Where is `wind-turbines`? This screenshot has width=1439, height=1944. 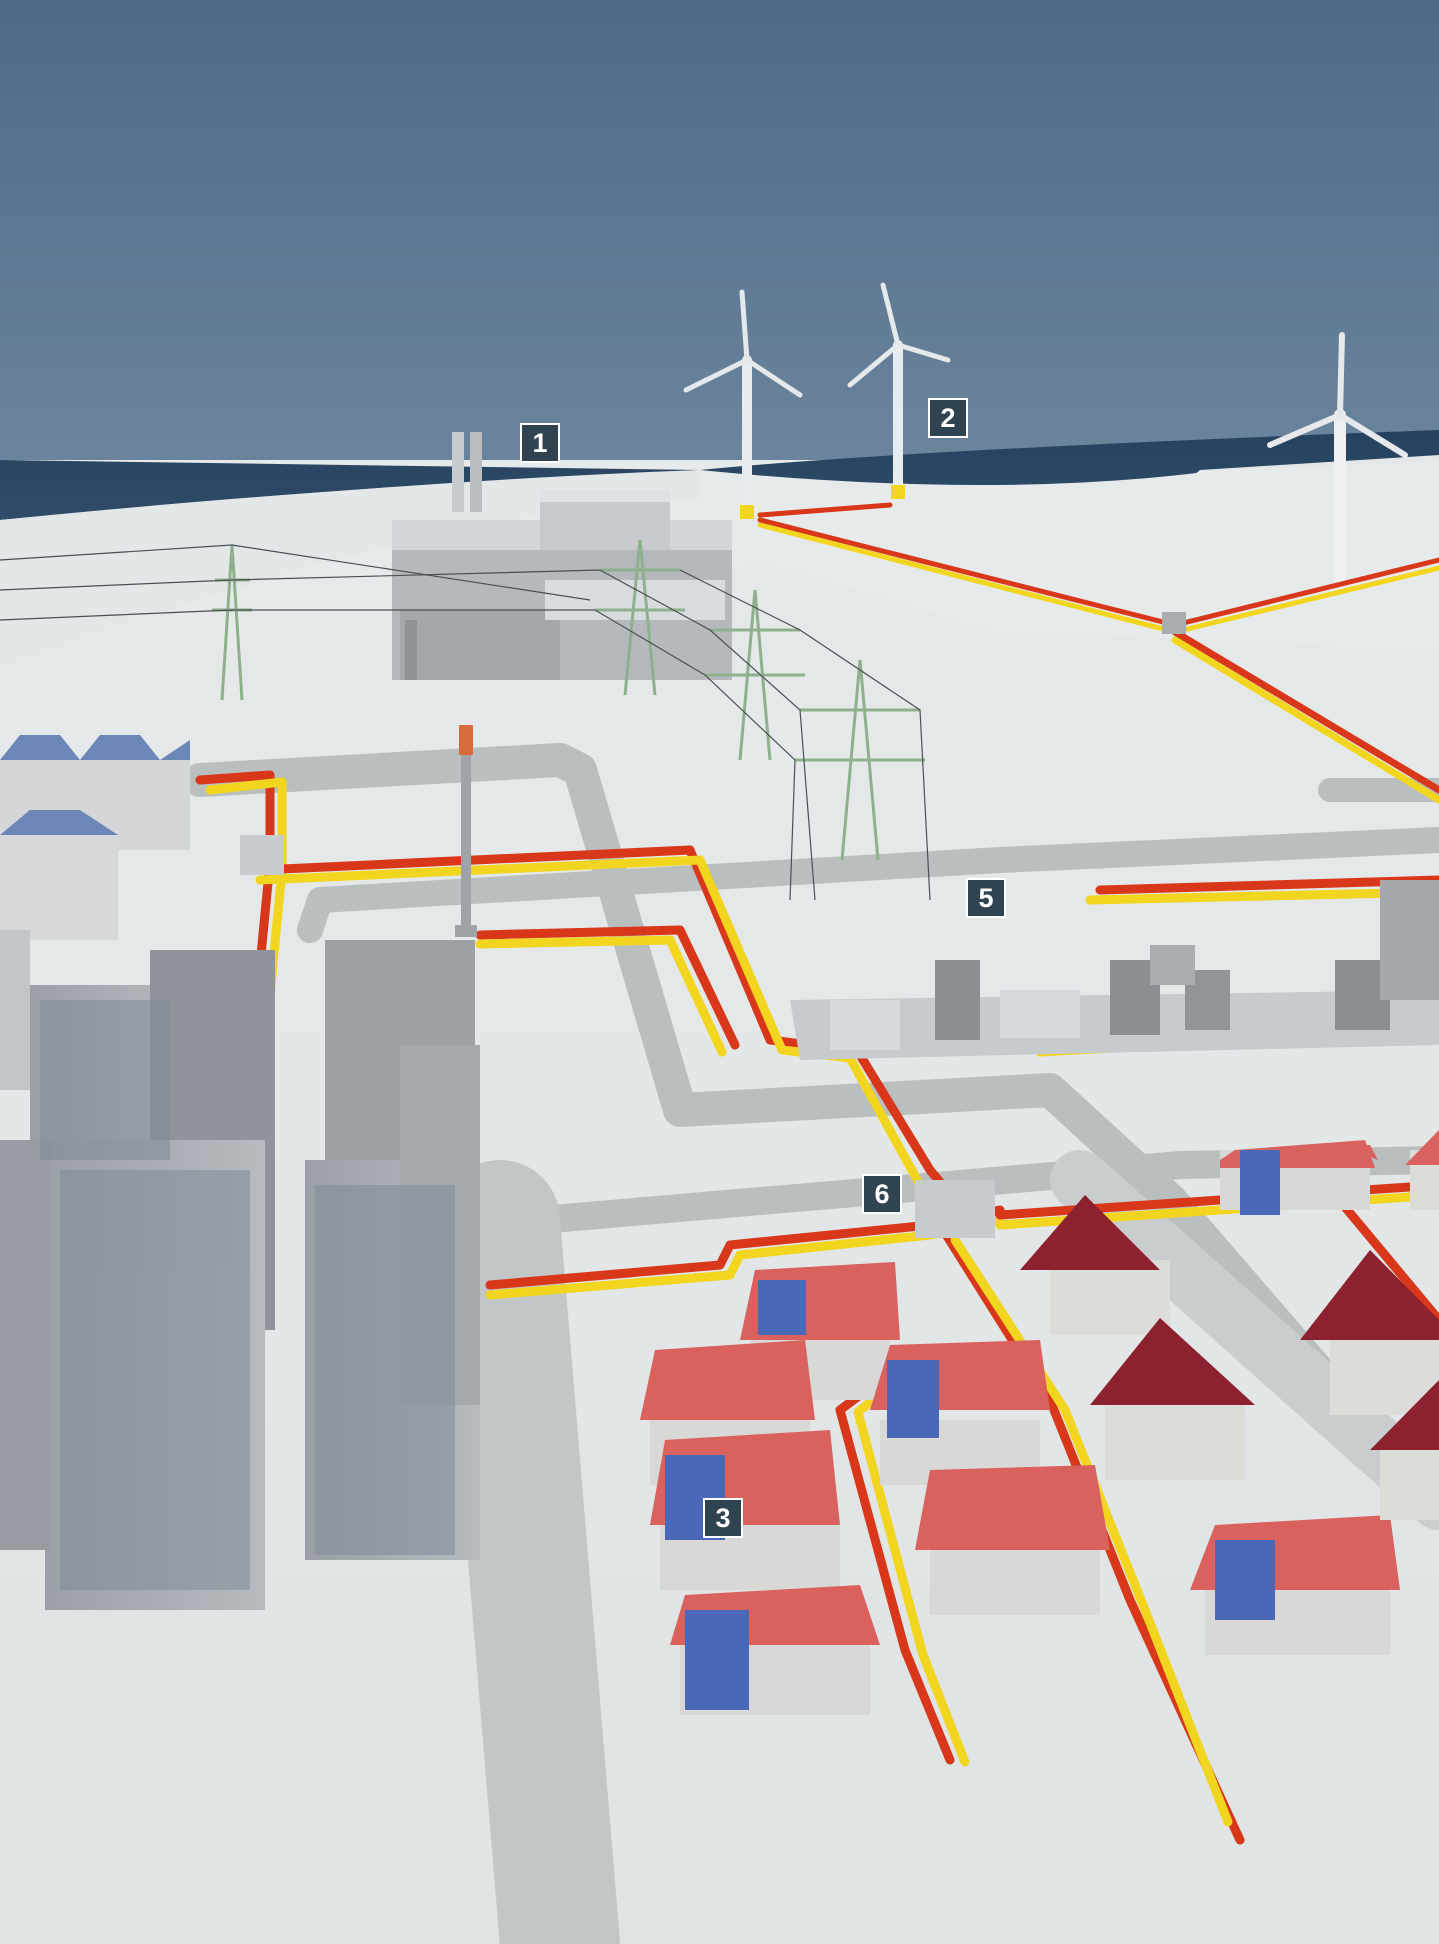
wind-turbines is located at coordinates (1045, 434).